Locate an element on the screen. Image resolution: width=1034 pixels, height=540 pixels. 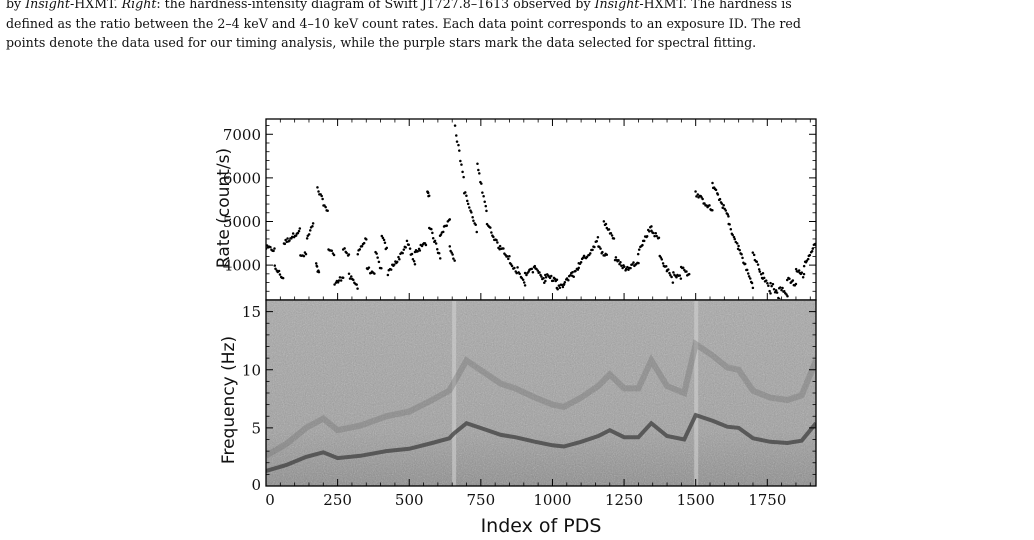
pds-x-tick-label-250: 250 is located at coordinates (337, 500).